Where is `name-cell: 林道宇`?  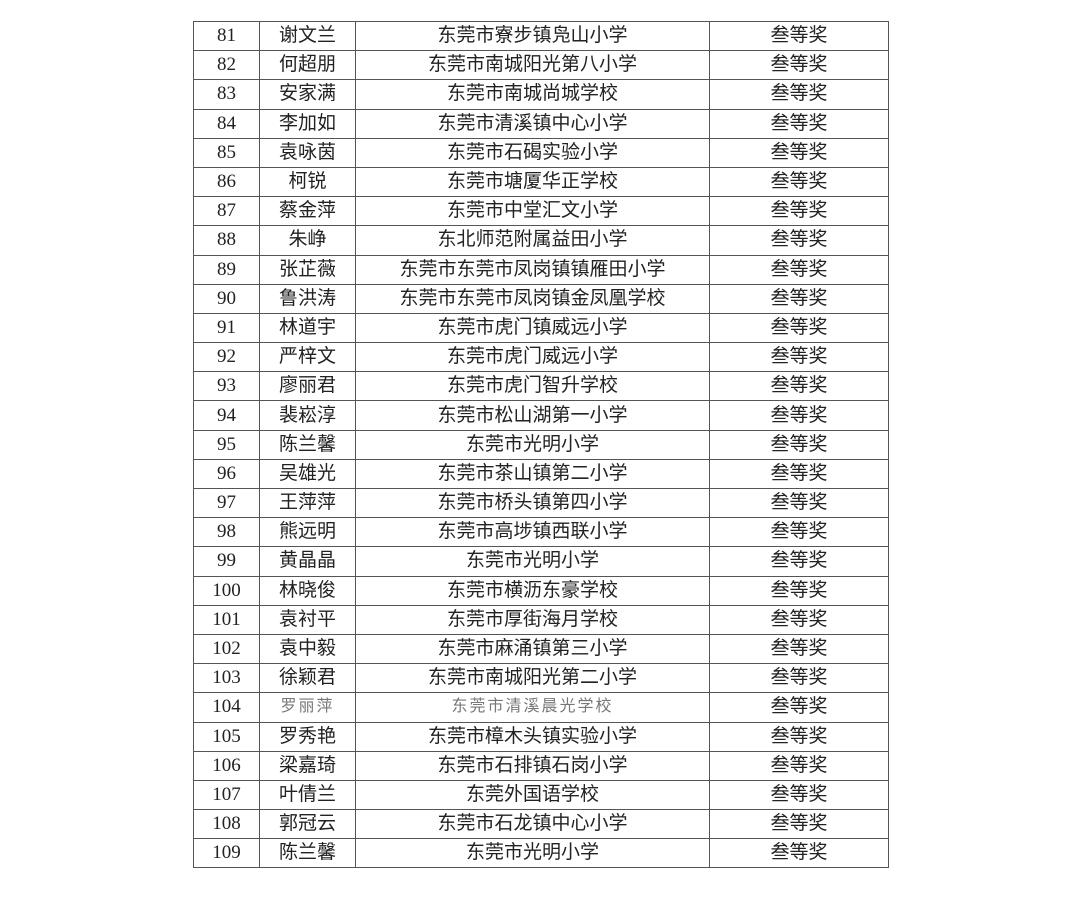 name-cell: 林道宇 is located at coordinates (307, 328).